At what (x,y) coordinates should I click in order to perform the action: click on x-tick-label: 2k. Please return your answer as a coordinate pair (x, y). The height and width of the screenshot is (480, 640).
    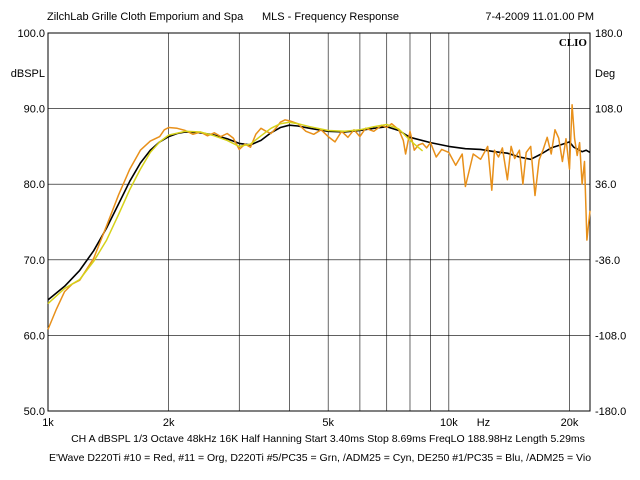
    Looking at the image, I should click on (169, 423).